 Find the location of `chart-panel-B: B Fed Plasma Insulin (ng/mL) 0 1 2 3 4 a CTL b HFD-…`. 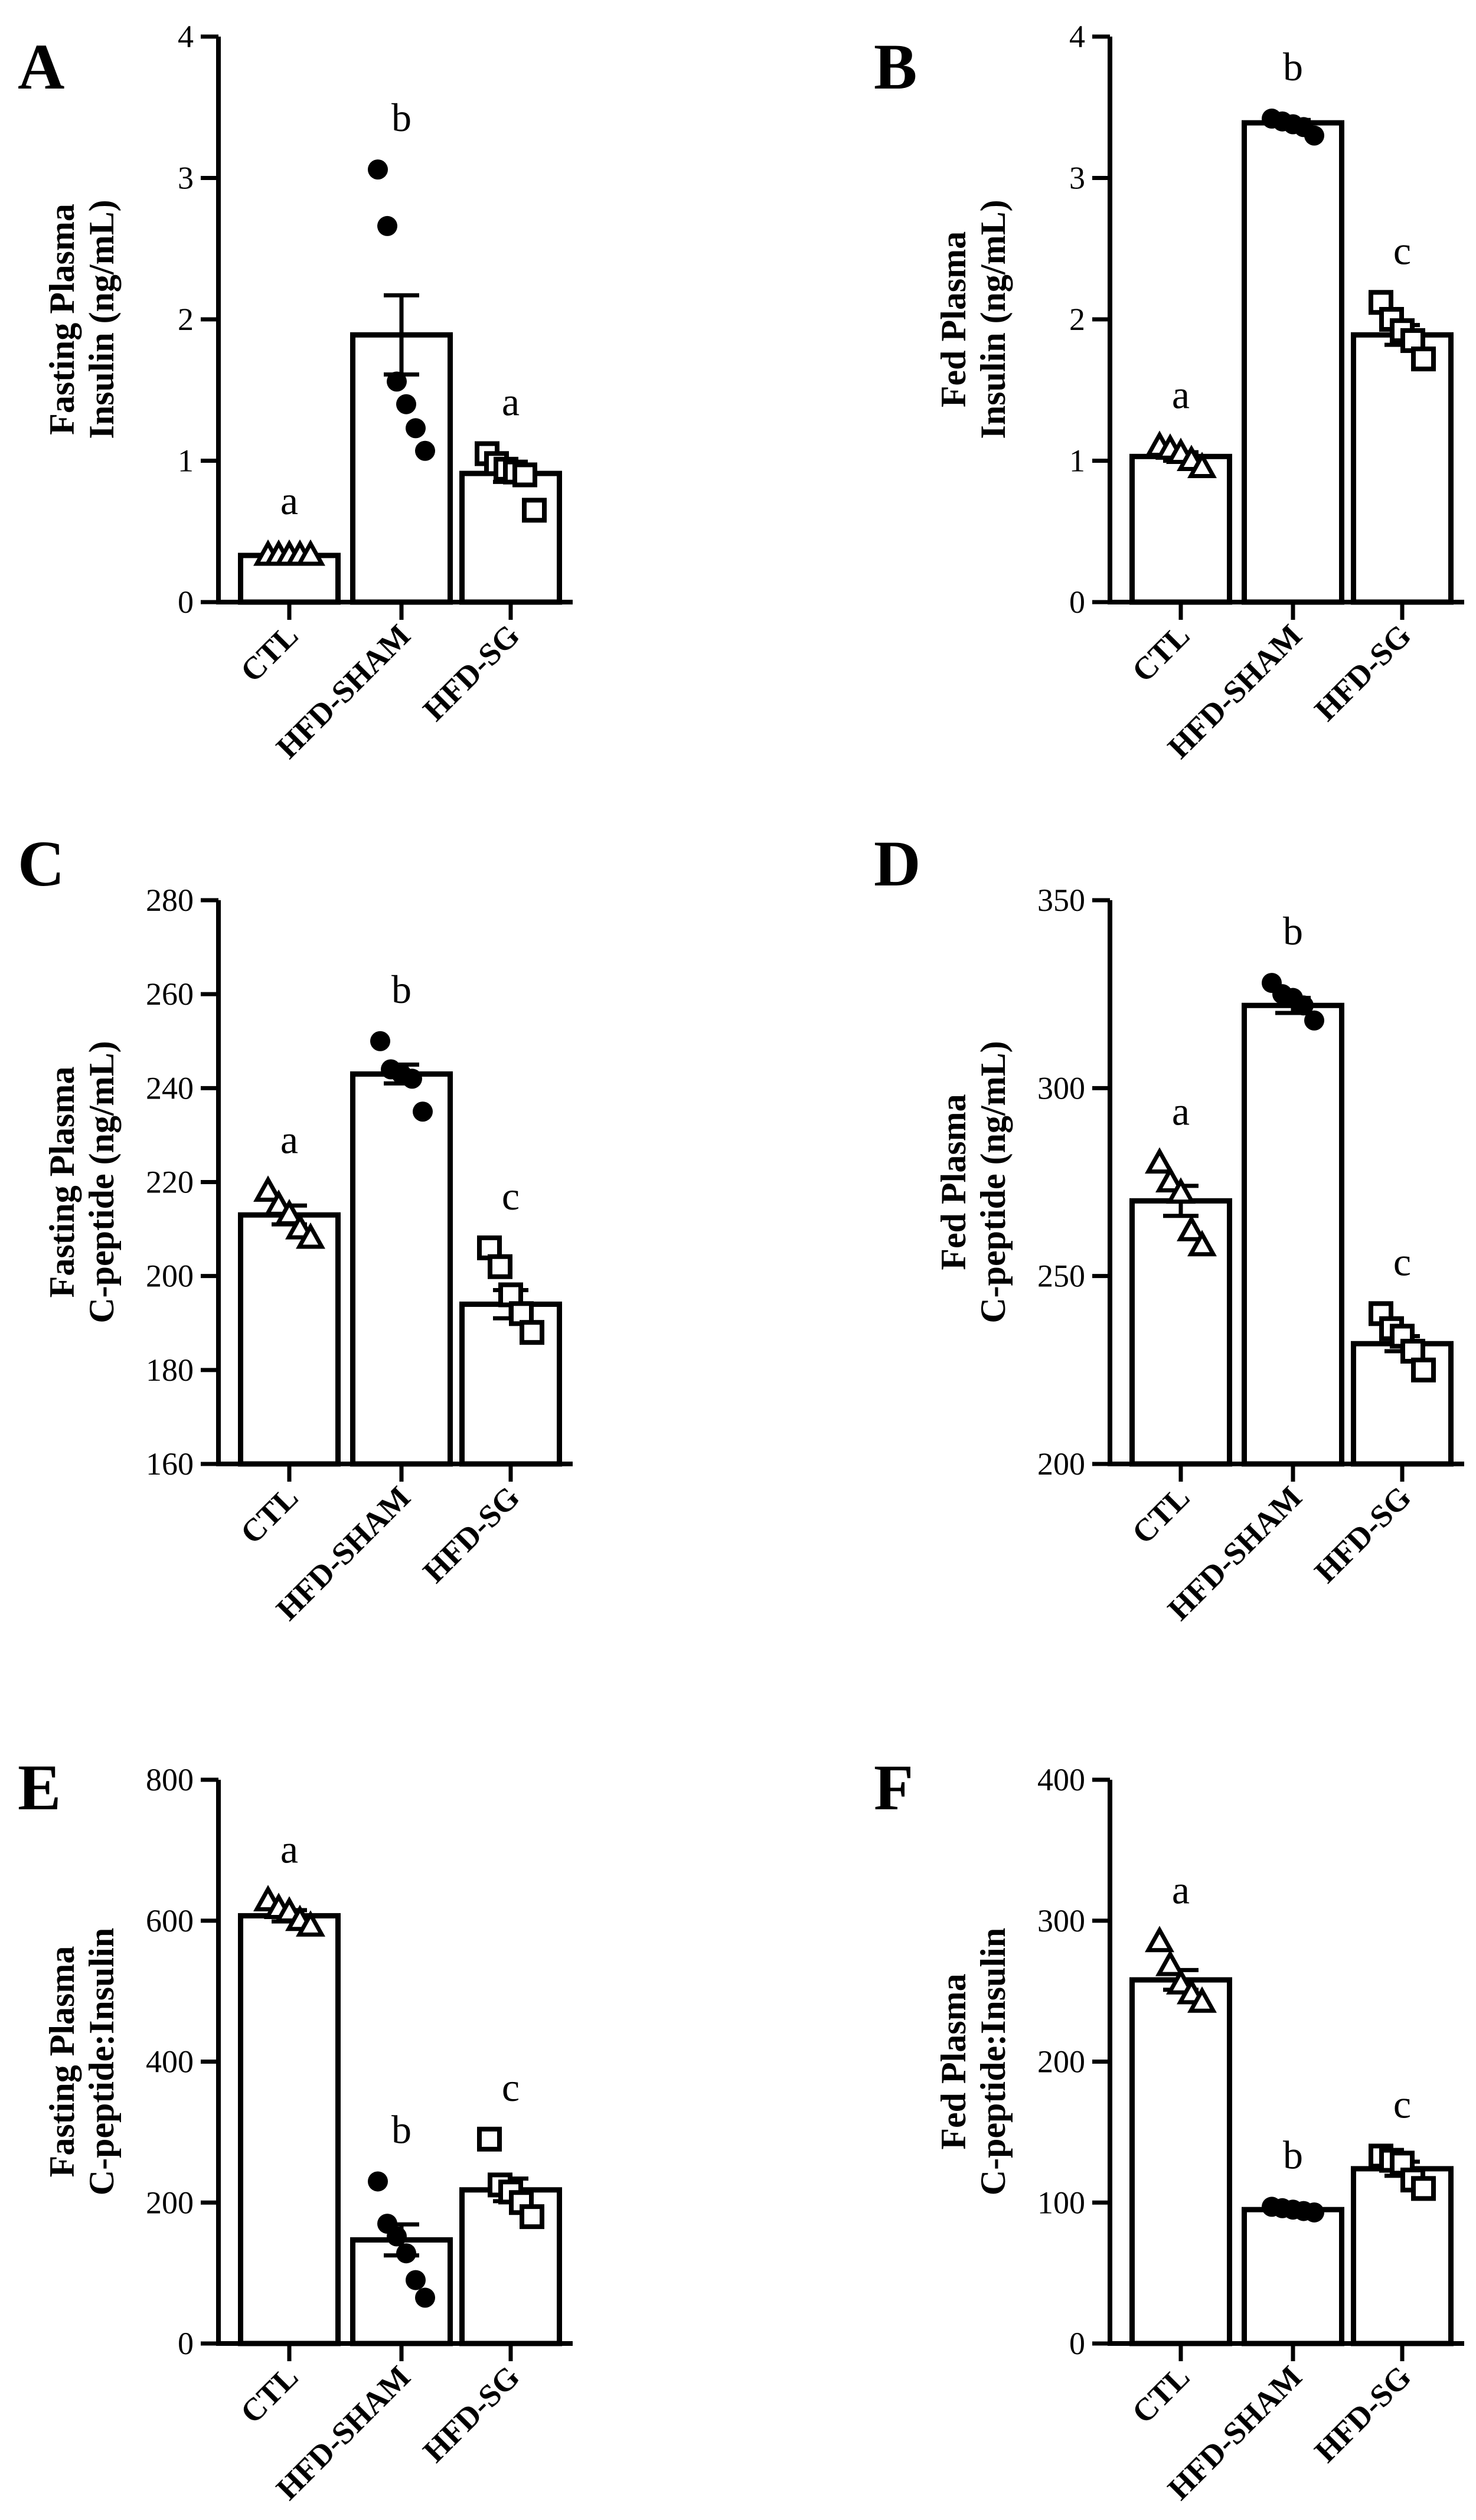

chart-panel-B: B Fed Plasma Insulin (ng/mL) 0 1 2 3 4 a CTL b HFD-… is located at coordinates (1169, 392).